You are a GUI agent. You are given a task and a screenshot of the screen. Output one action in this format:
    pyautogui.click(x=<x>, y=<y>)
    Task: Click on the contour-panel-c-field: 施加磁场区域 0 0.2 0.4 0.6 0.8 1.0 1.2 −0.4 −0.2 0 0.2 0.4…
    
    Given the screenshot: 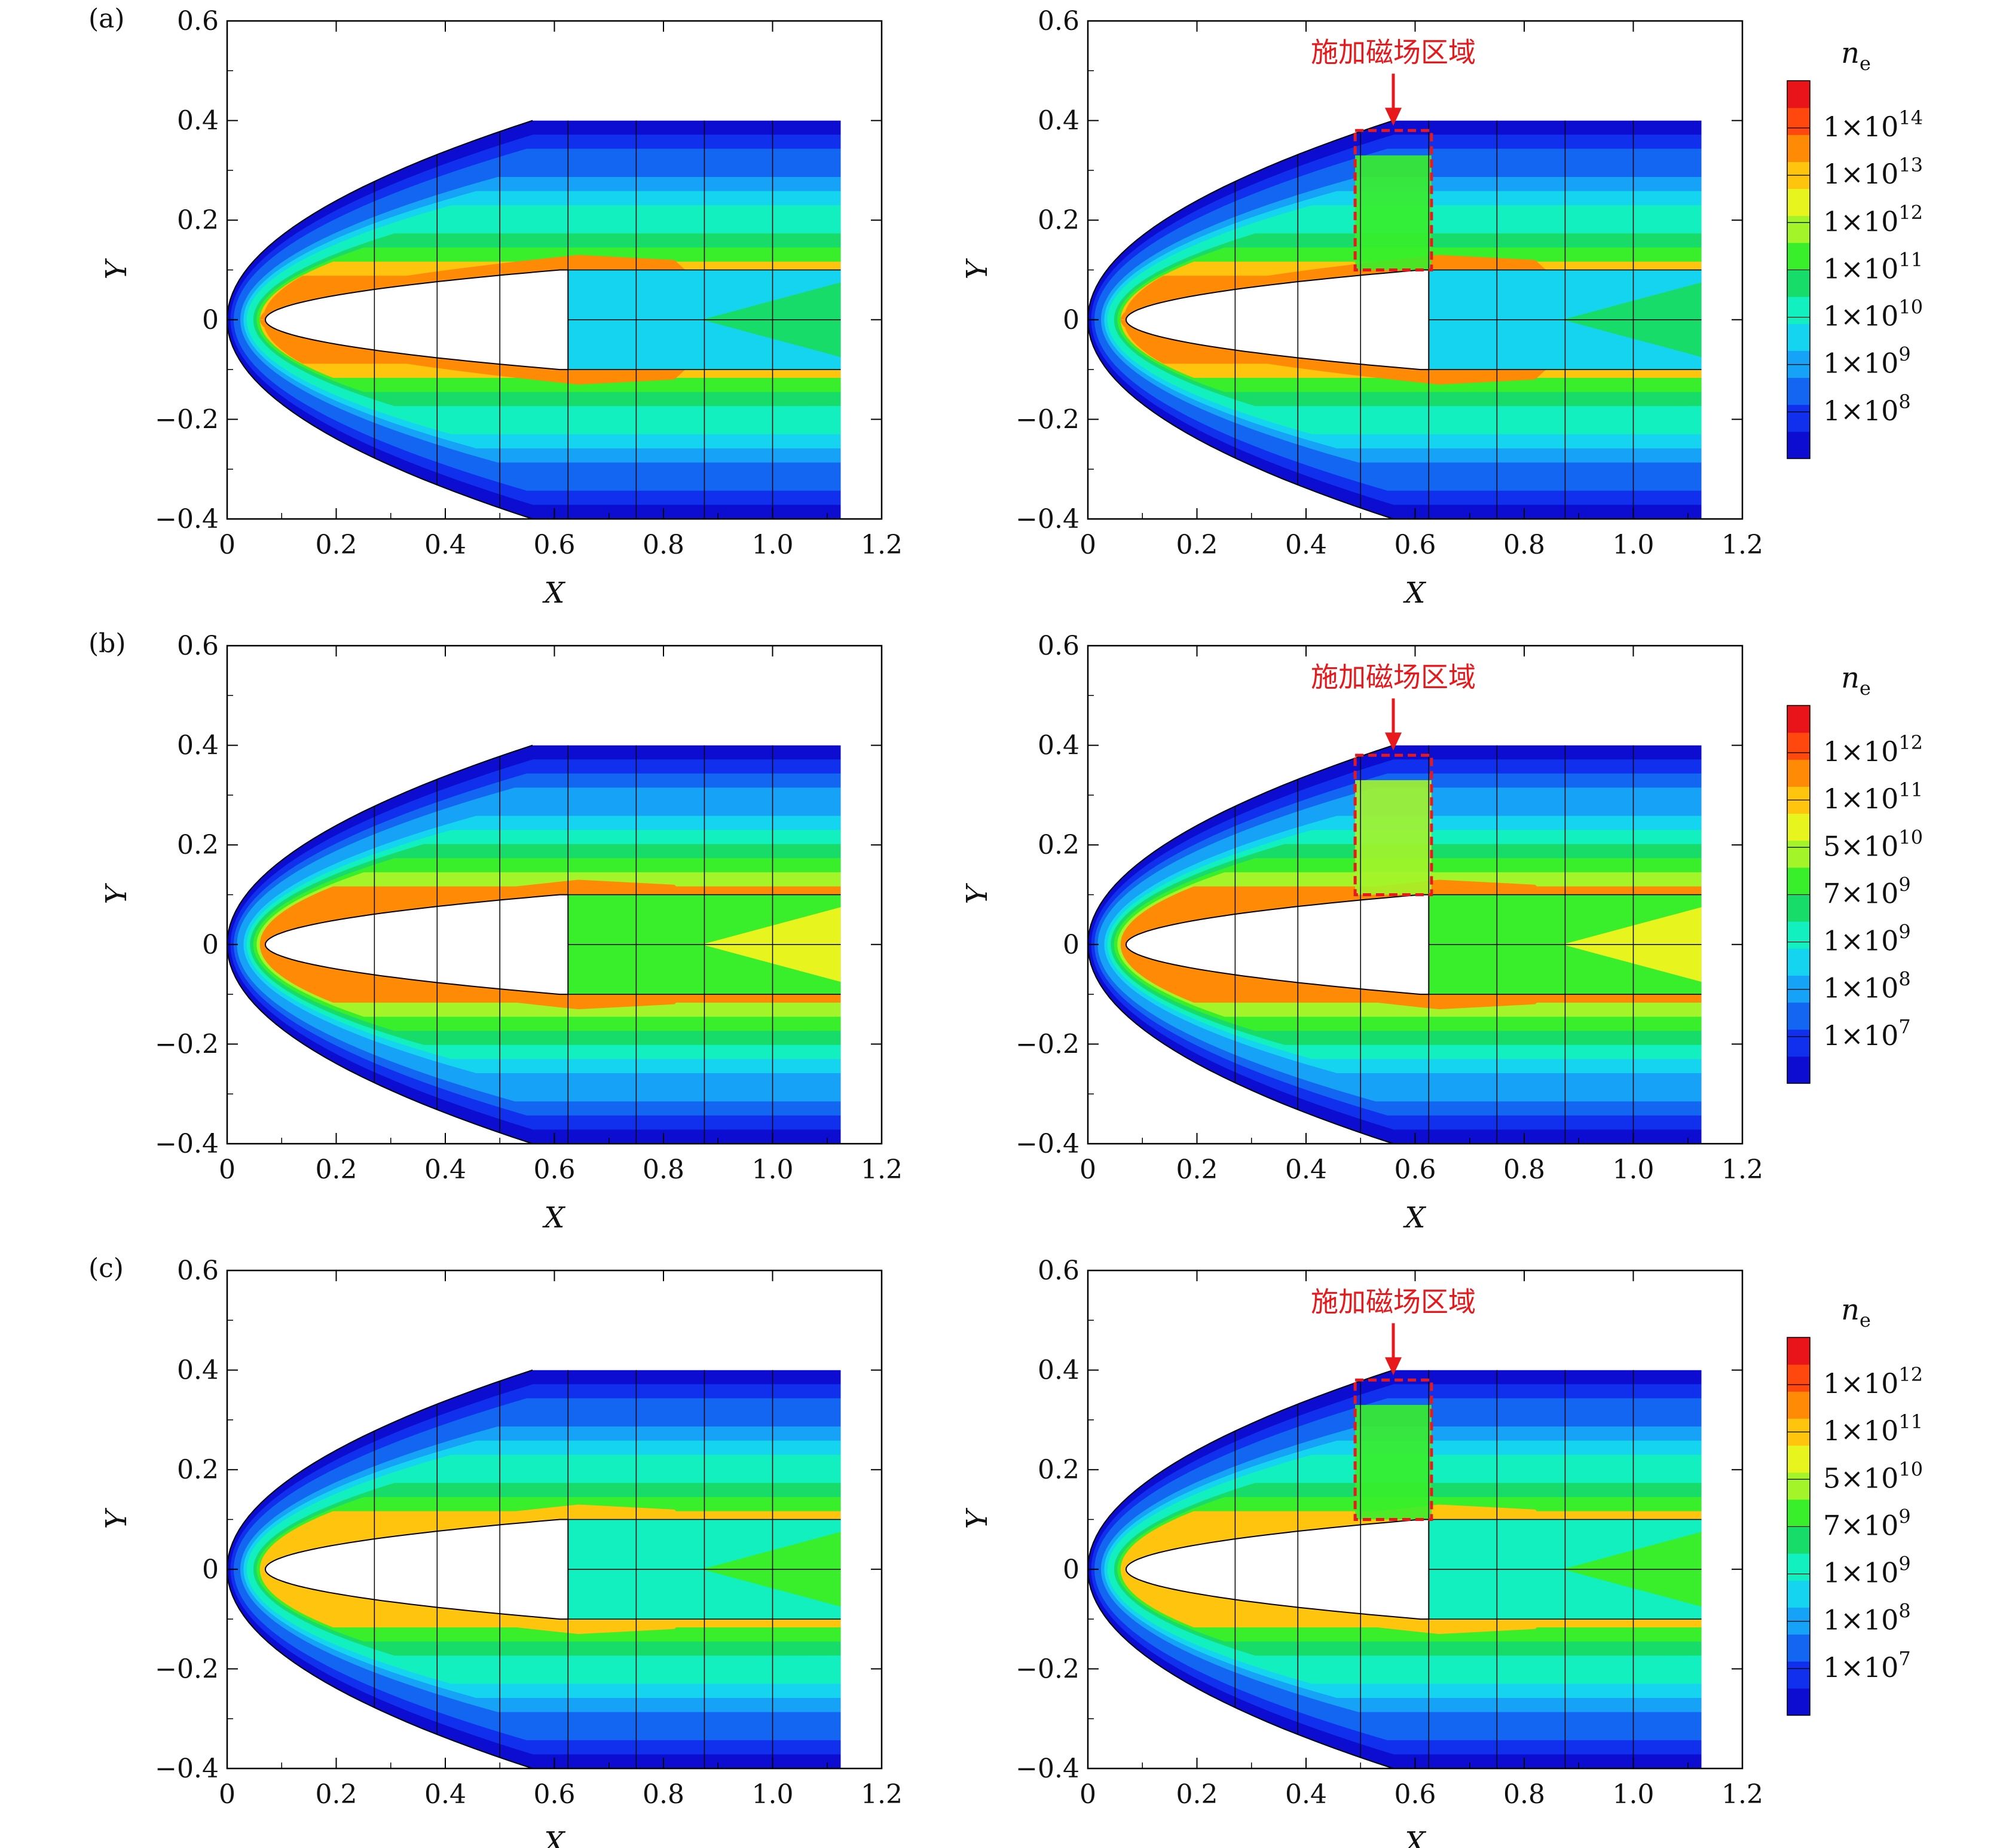 What is the action you would take?
    pyautogui.click(x=1362, y=1552)
    